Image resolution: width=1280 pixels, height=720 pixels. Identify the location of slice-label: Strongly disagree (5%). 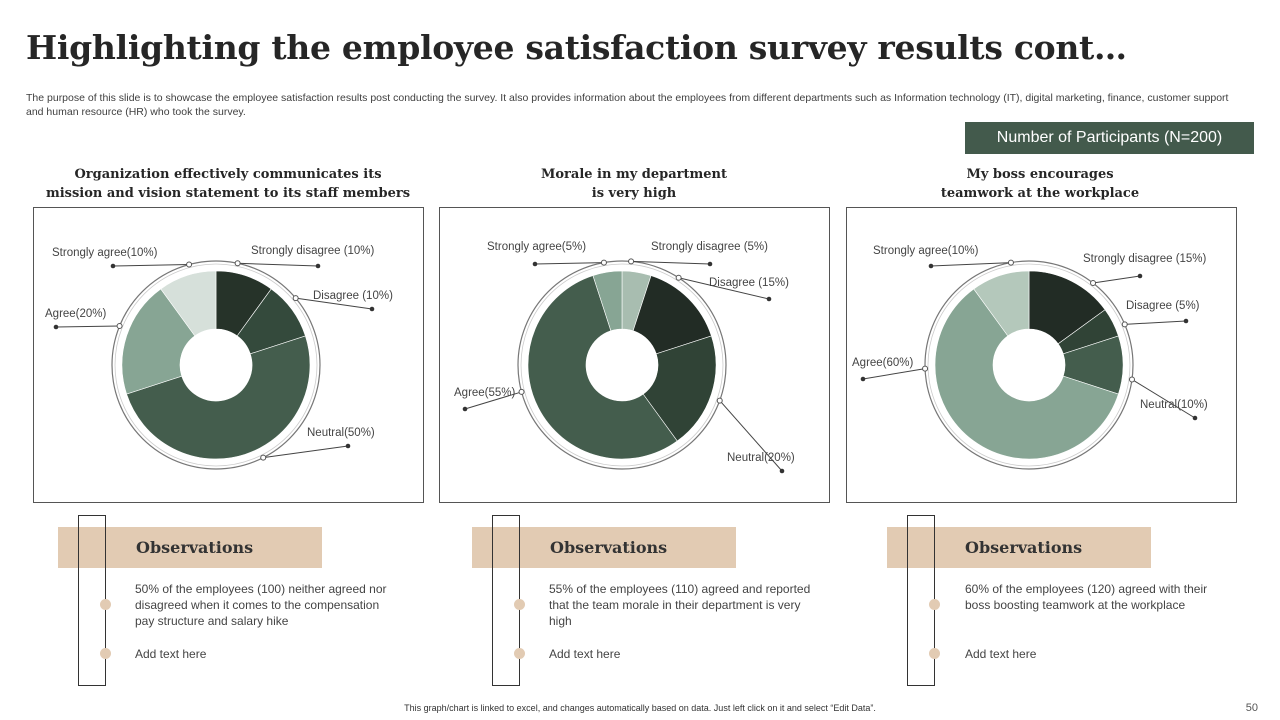
(709, 247).